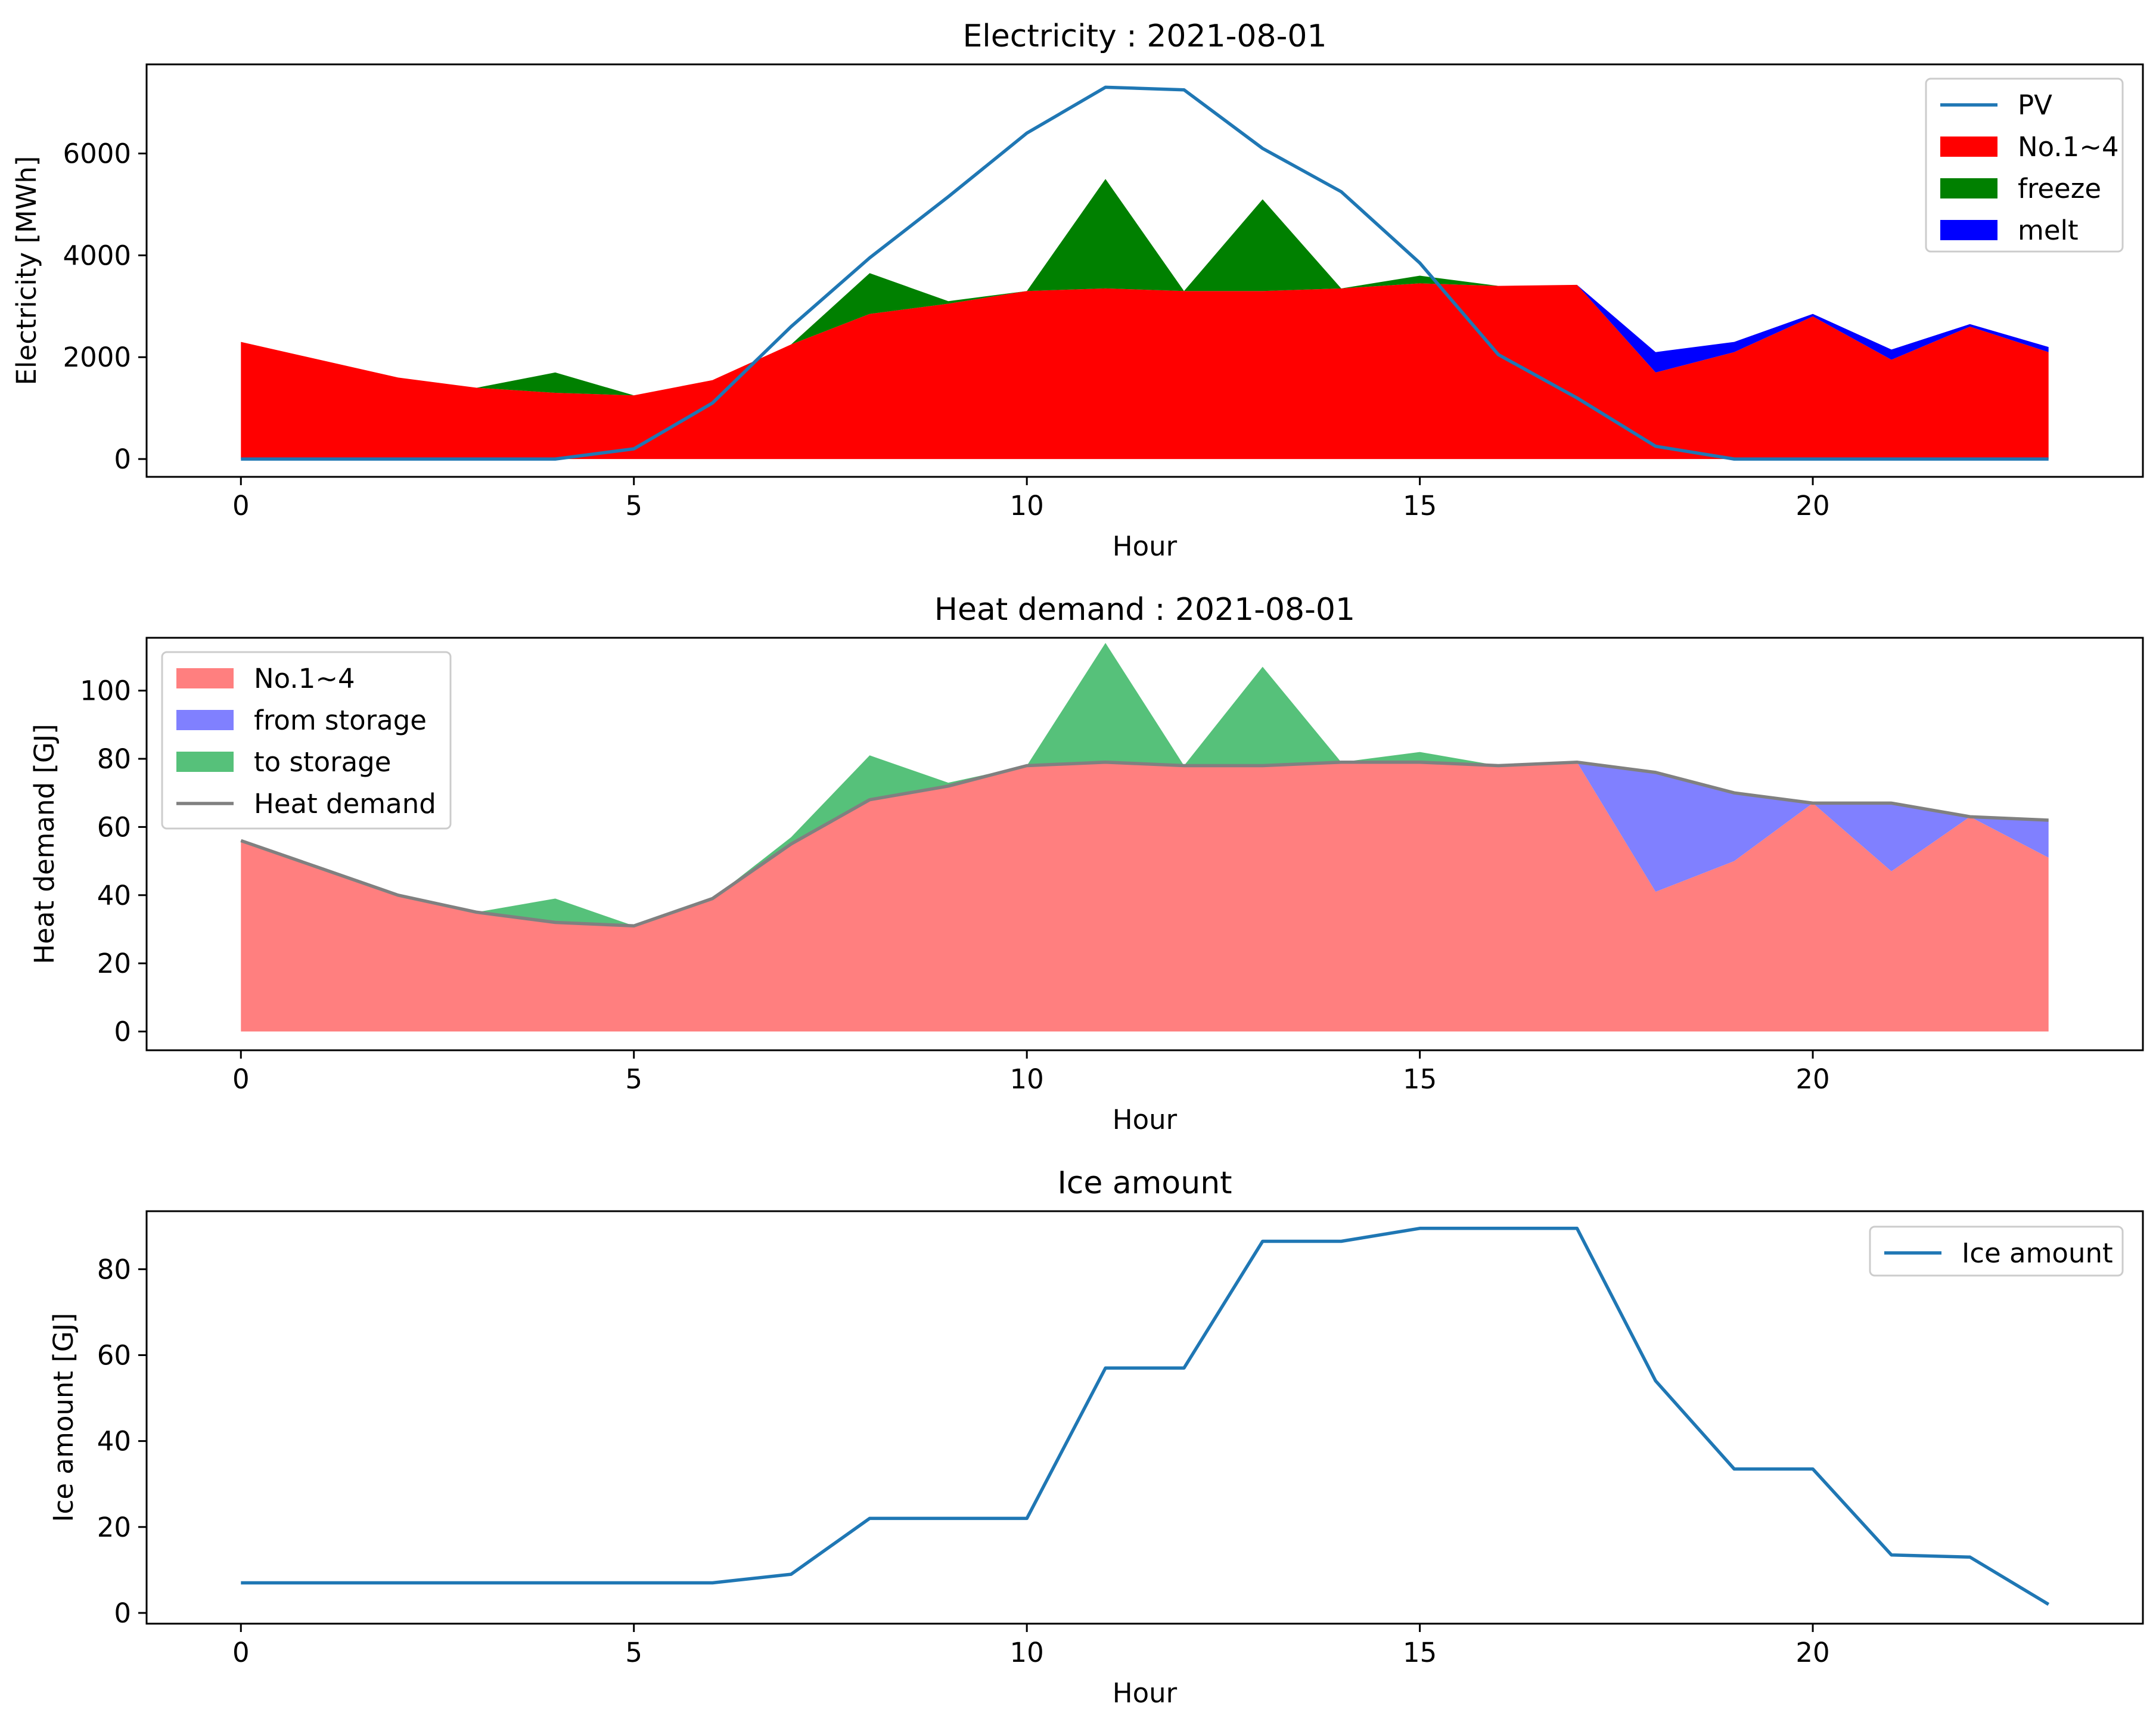 The height and width of the screenshot is (1725, 2156). I want to click on legend: Ice amount, so click(1996, 1252).